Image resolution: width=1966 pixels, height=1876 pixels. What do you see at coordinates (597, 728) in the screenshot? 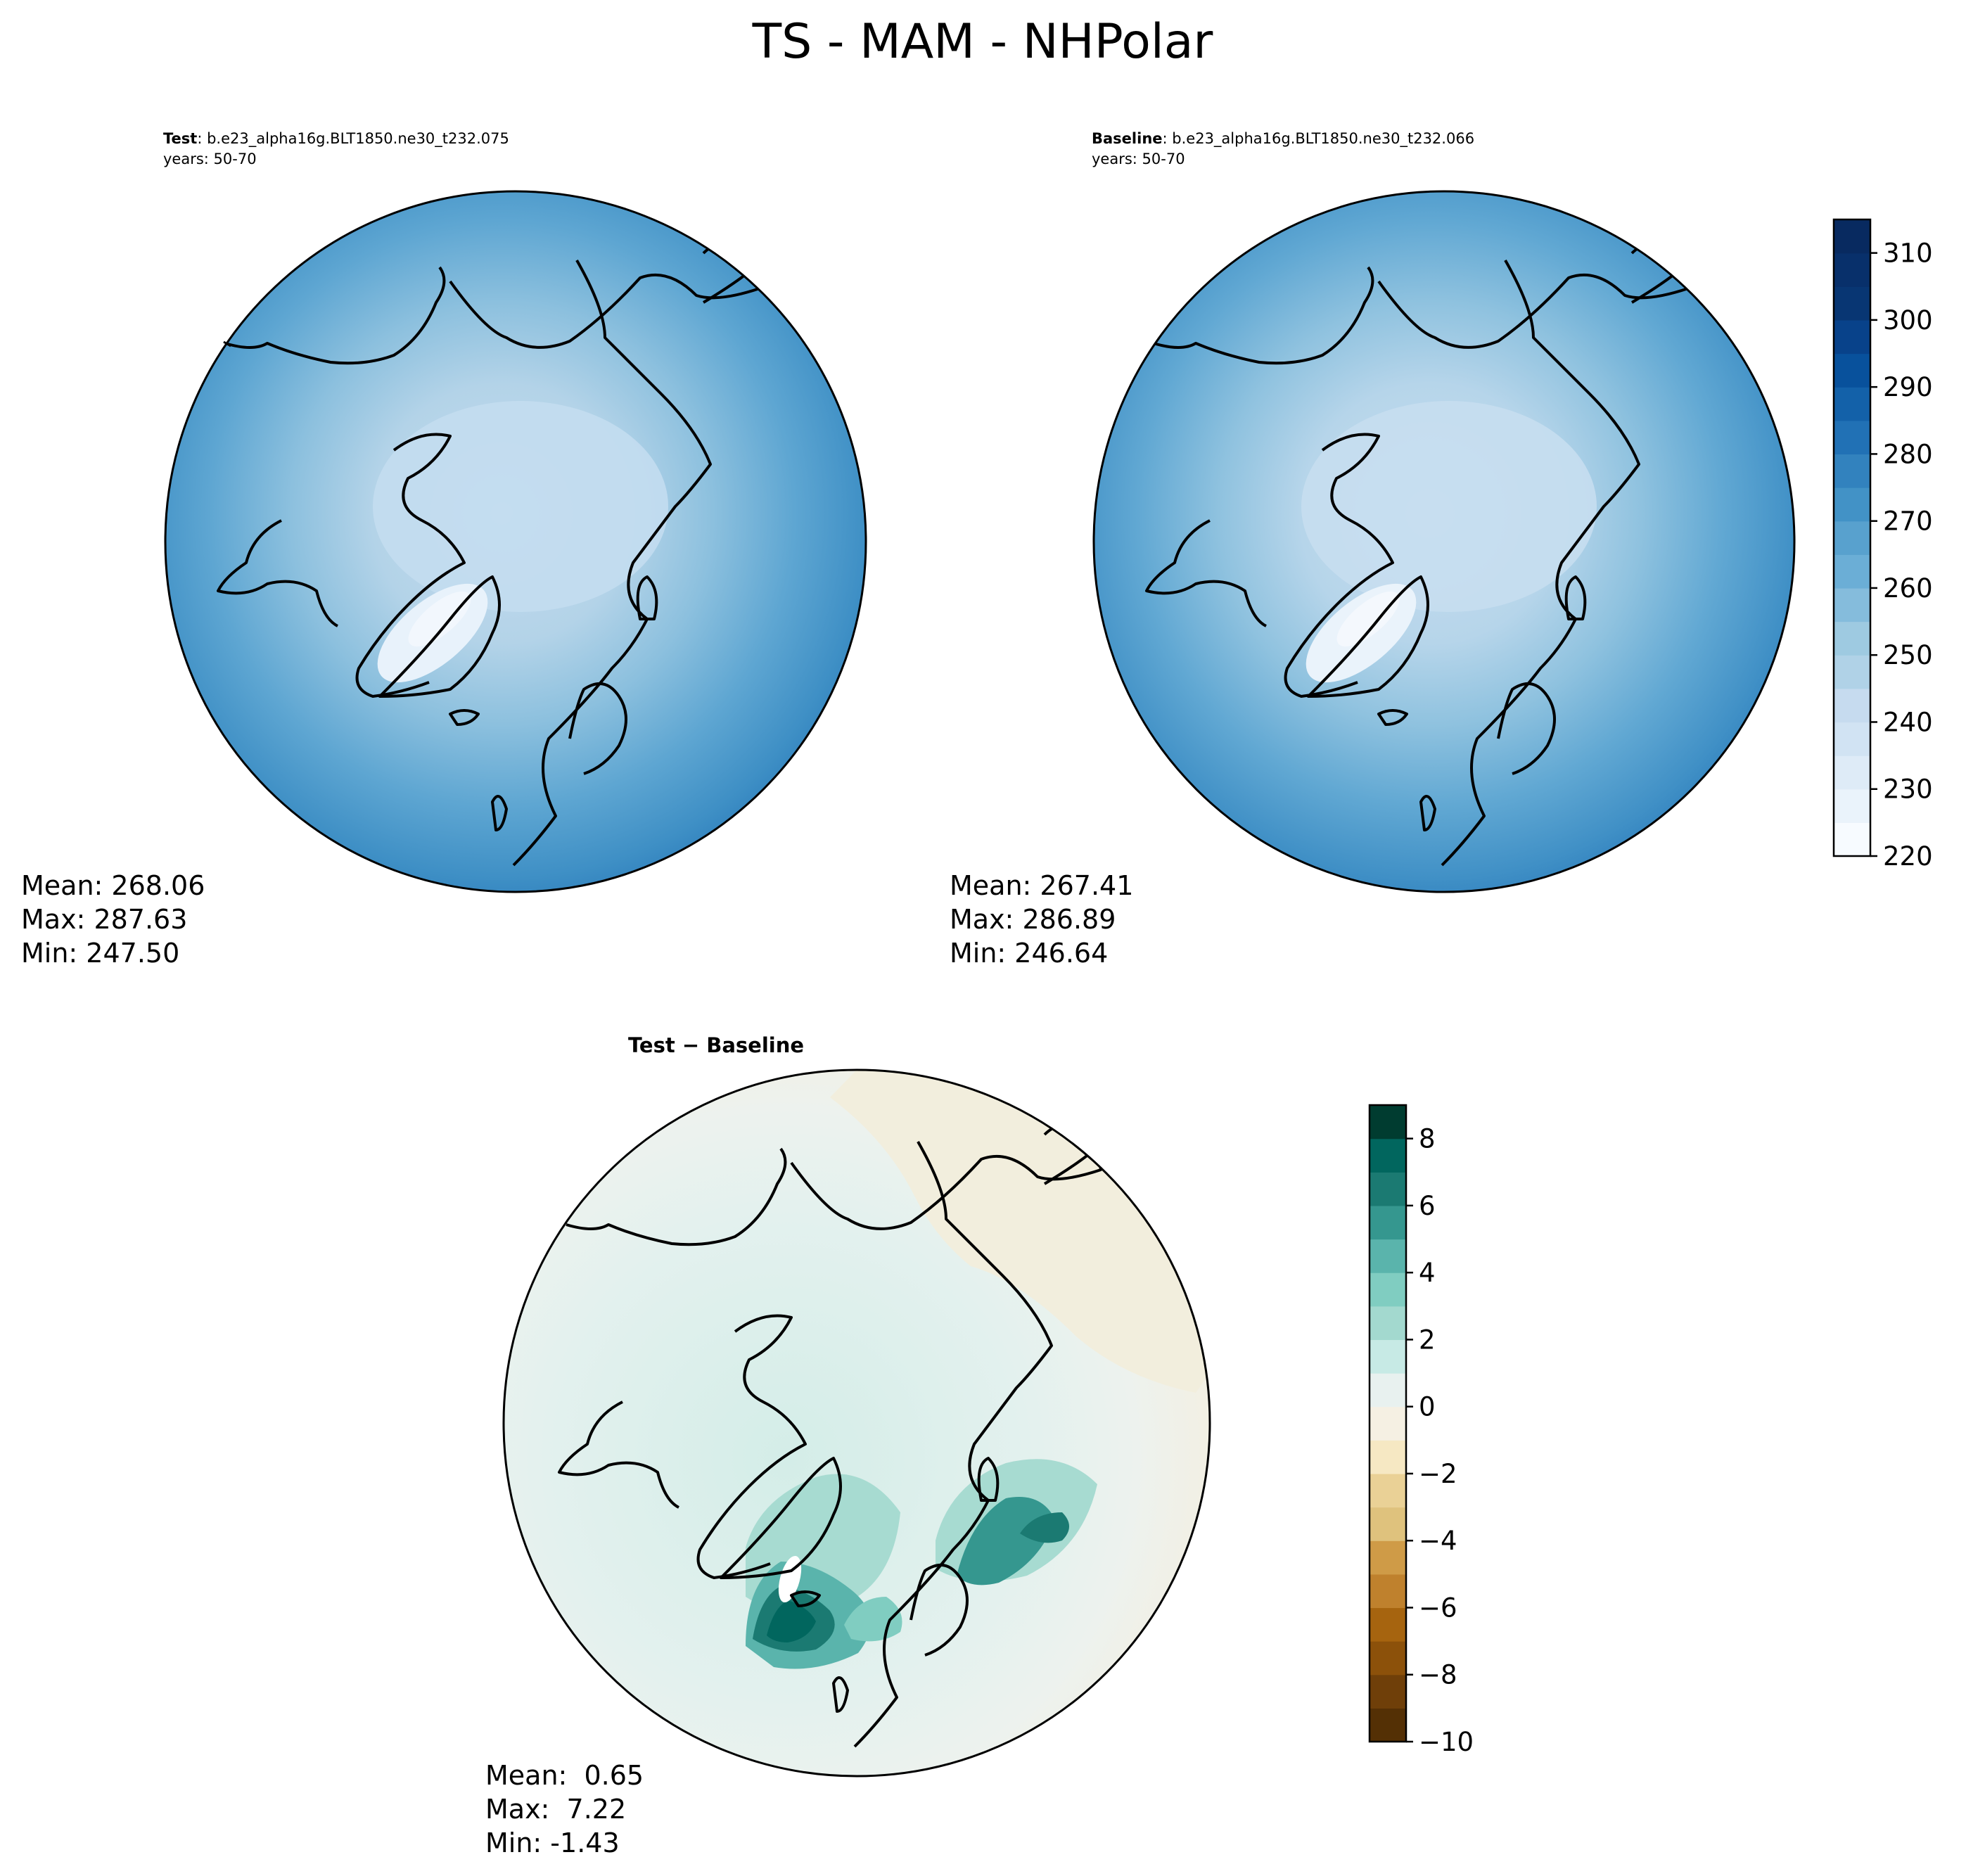
I see `coast-scandinavia` at bounding box center [597, 728].